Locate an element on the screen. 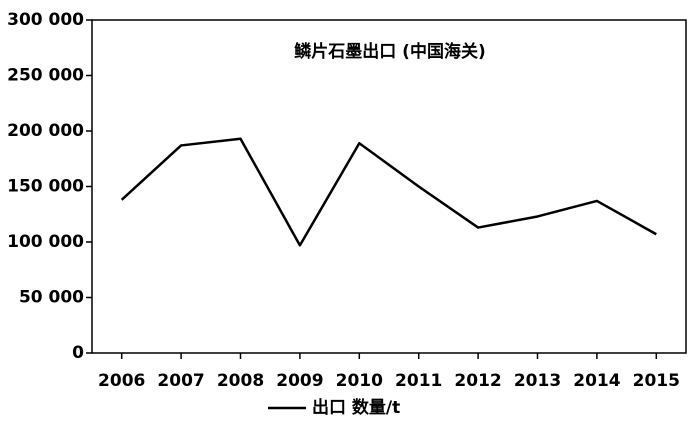 This screenshot has height=422, width=700. y-tick-label: 250 000 is located at coordinates (45, 76).